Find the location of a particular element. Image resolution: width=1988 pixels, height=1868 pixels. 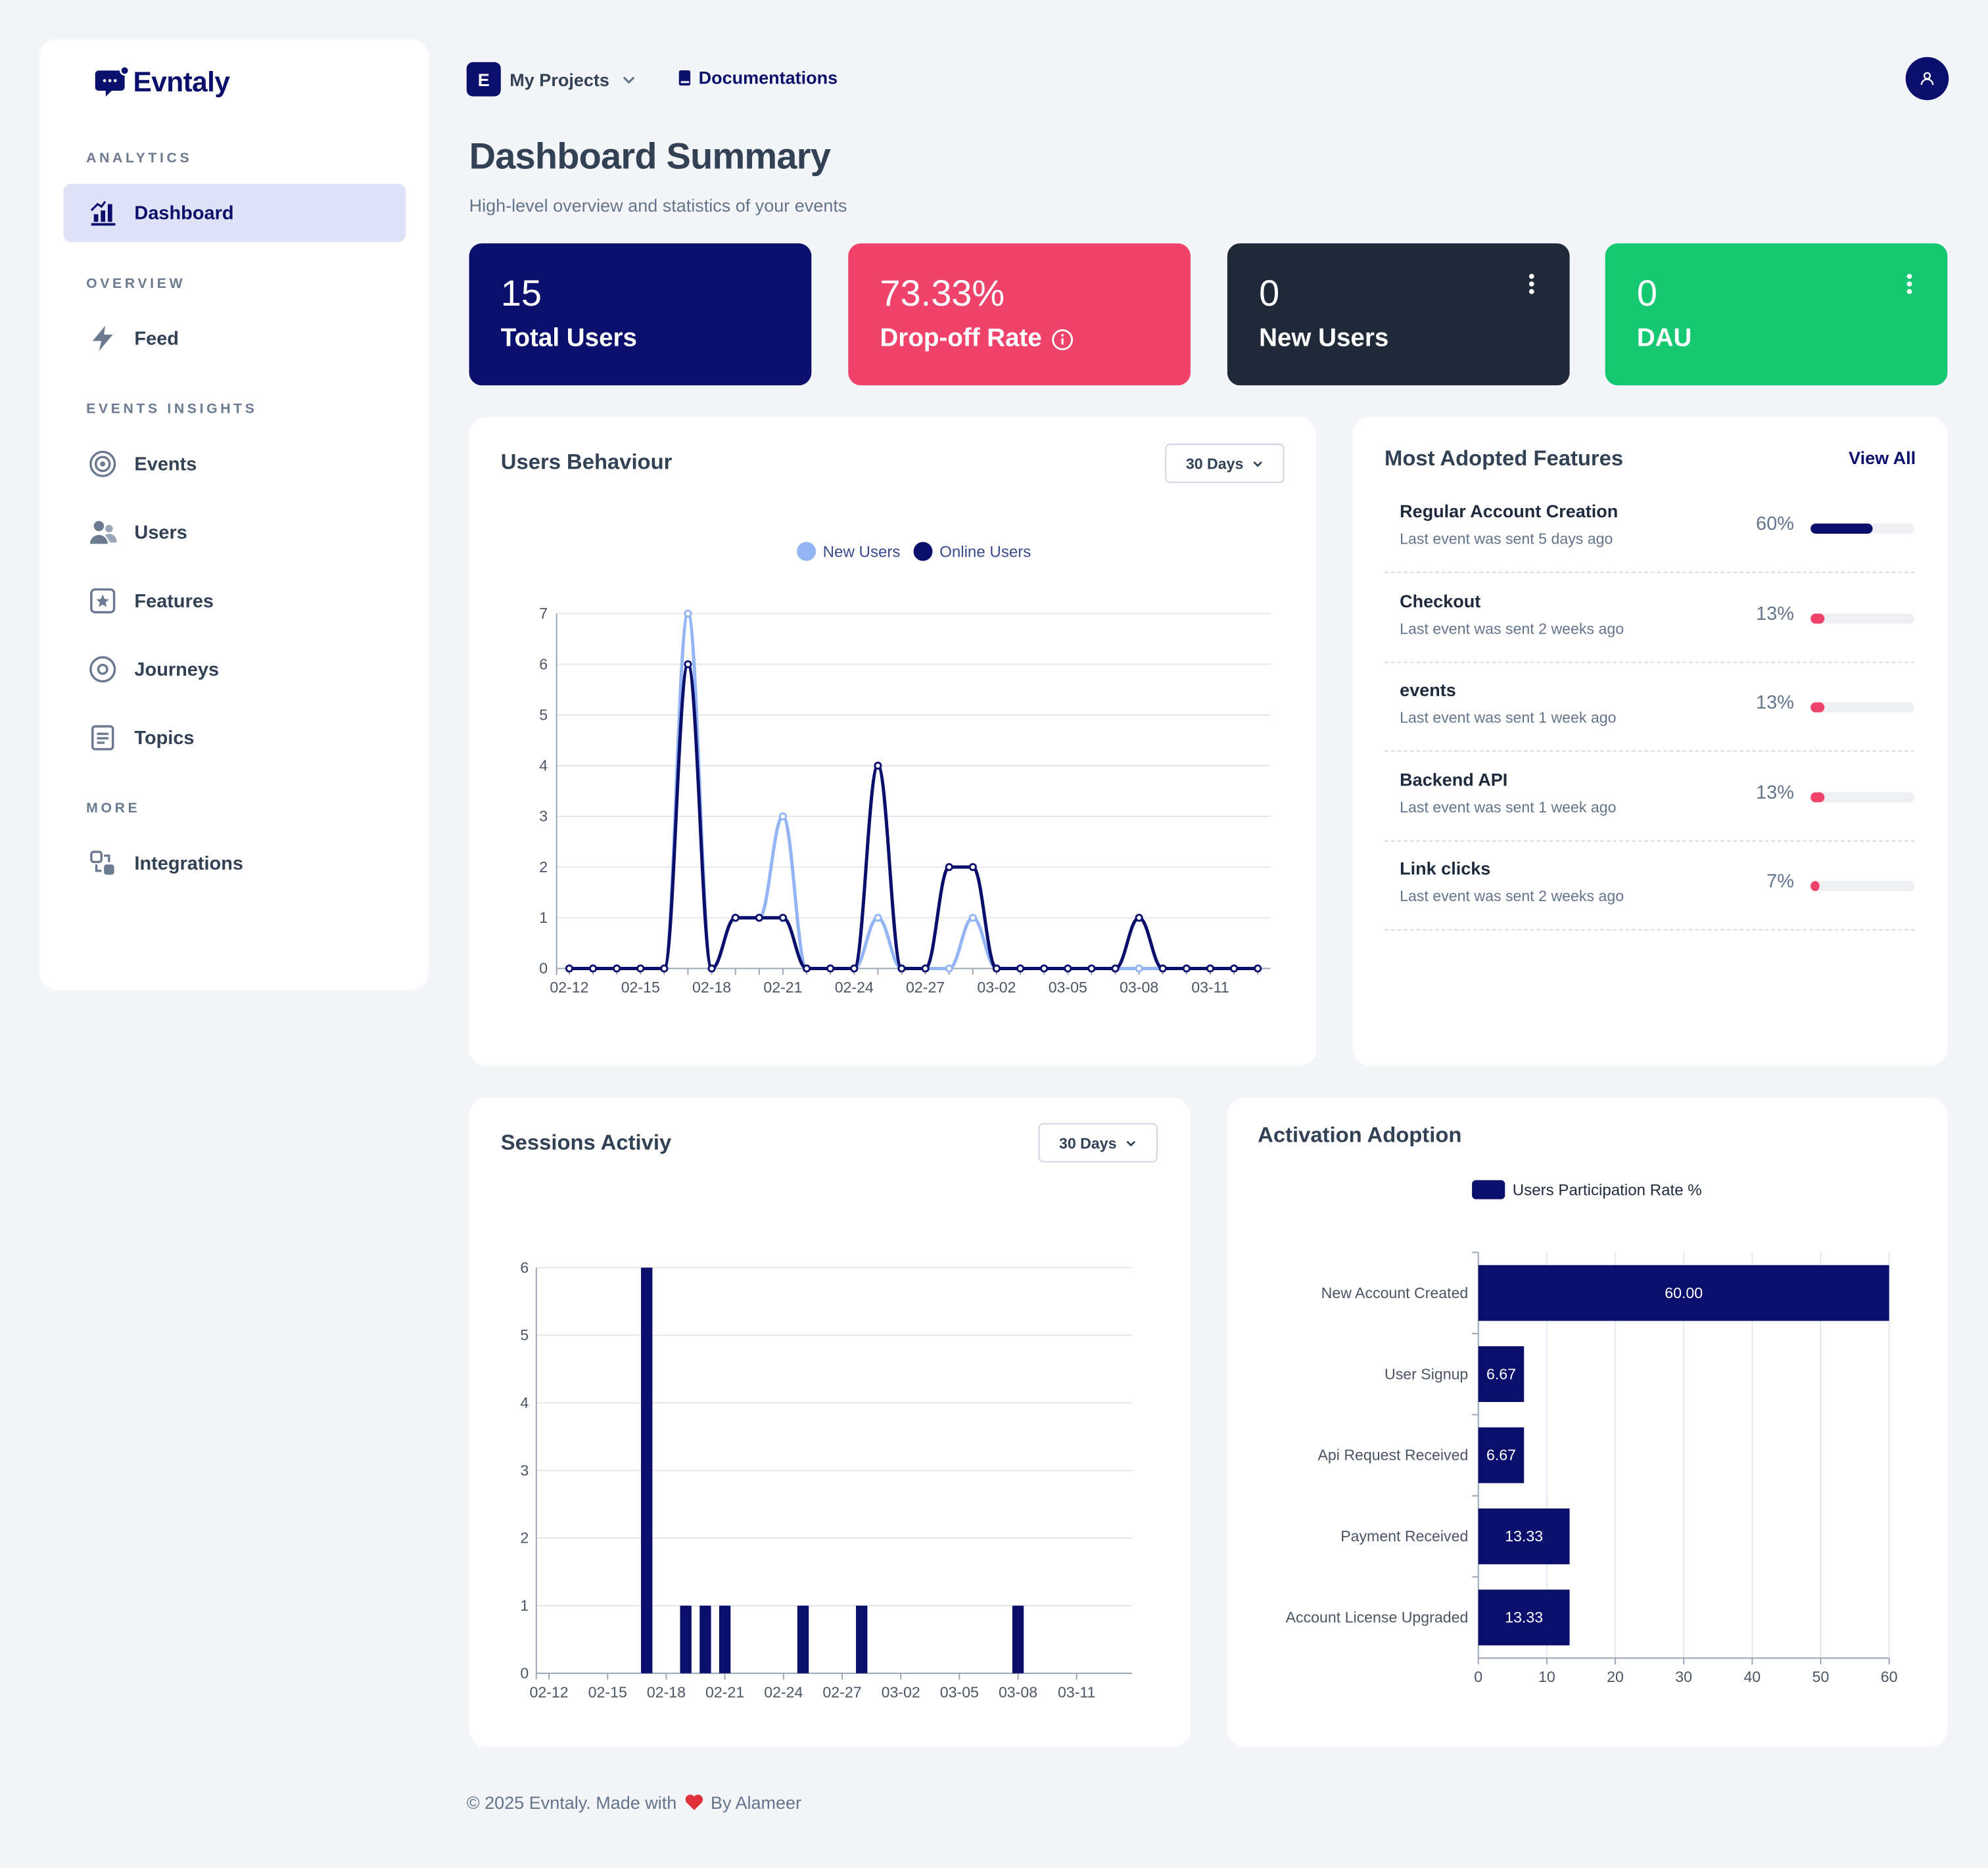

section-label-events-insights: EVENTS INSIGHTS is located at coordinates (172, 409).